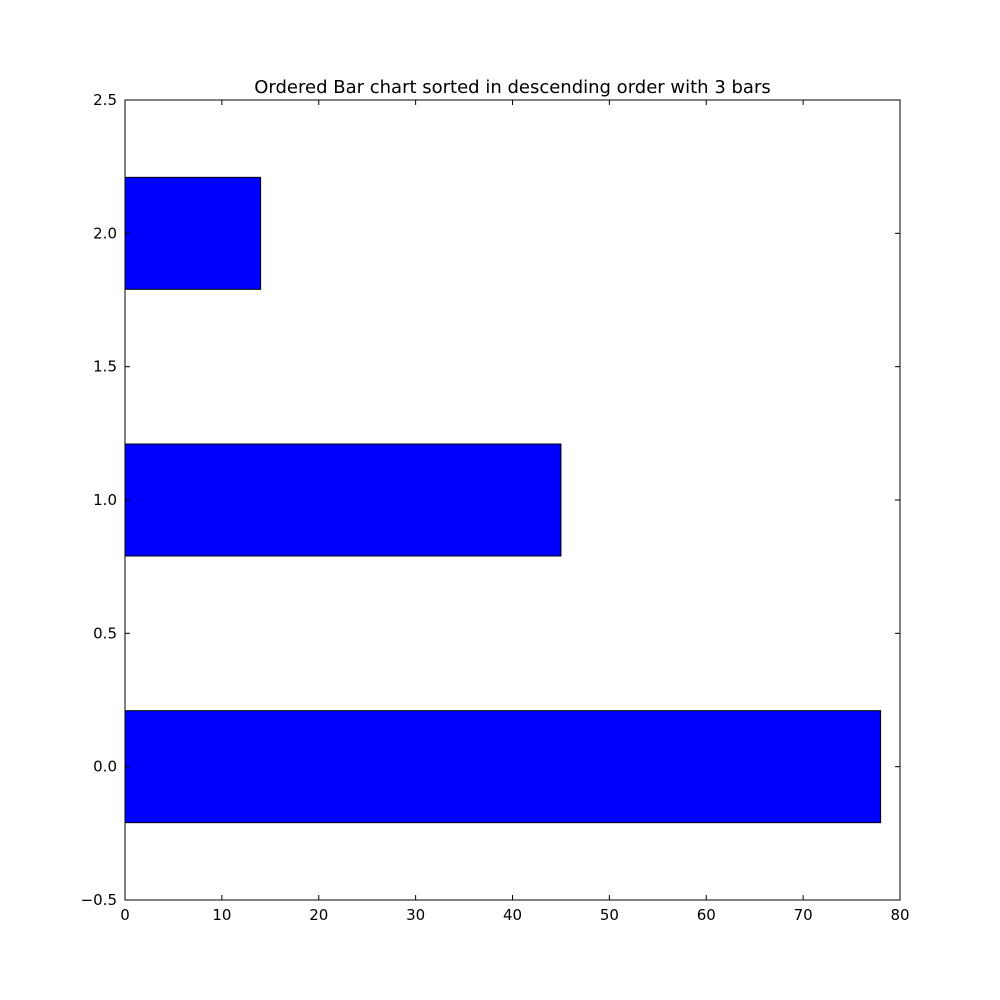 The width and height of the screenshot is (1000, 1000). I want to click on y-tick-label: 1.5, so click(105, 367).